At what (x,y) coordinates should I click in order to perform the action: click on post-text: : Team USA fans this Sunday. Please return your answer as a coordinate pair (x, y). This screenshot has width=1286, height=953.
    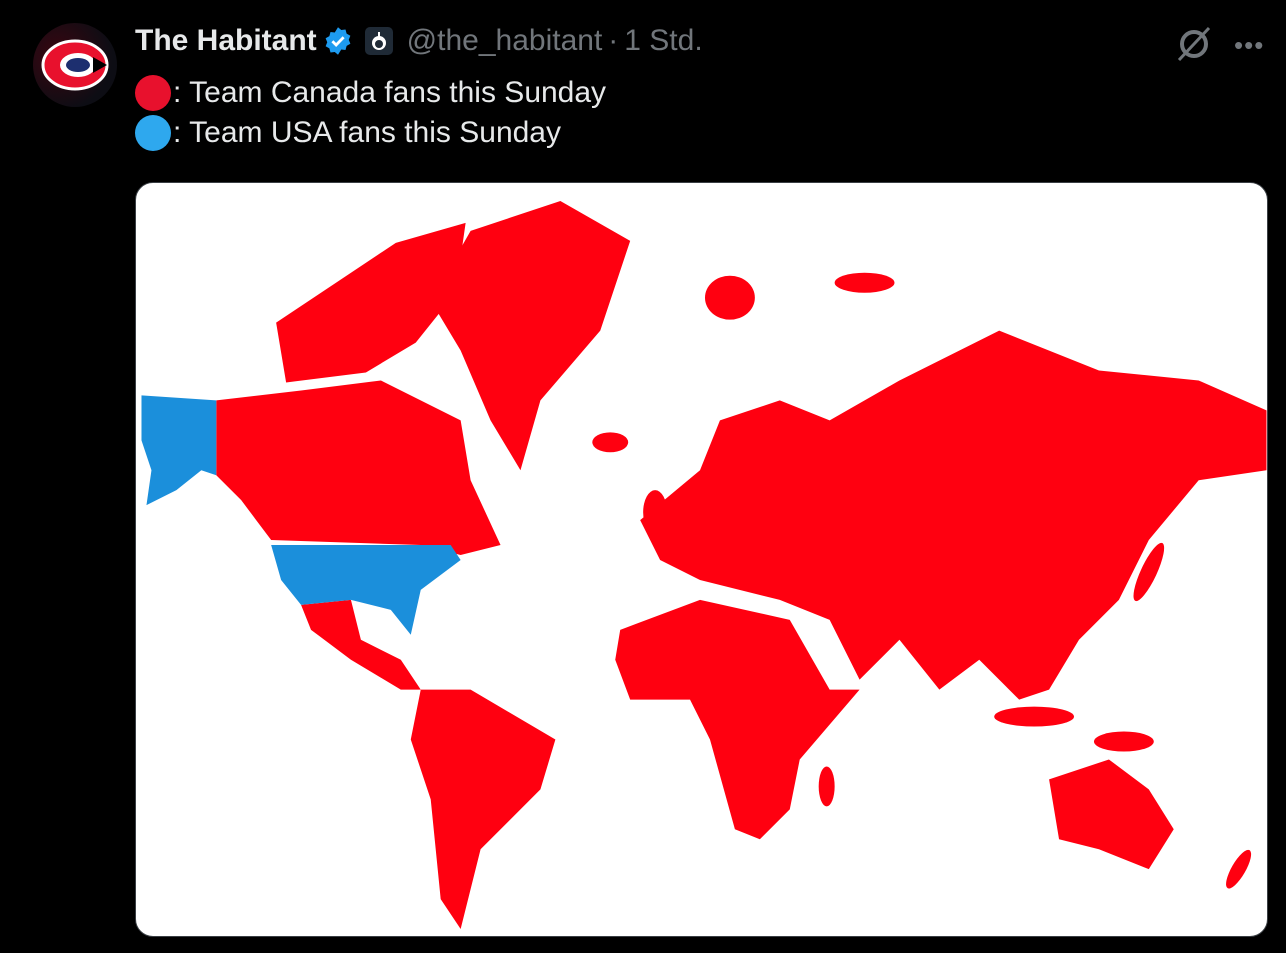
    Looking at the image, I should click on (367, 132).